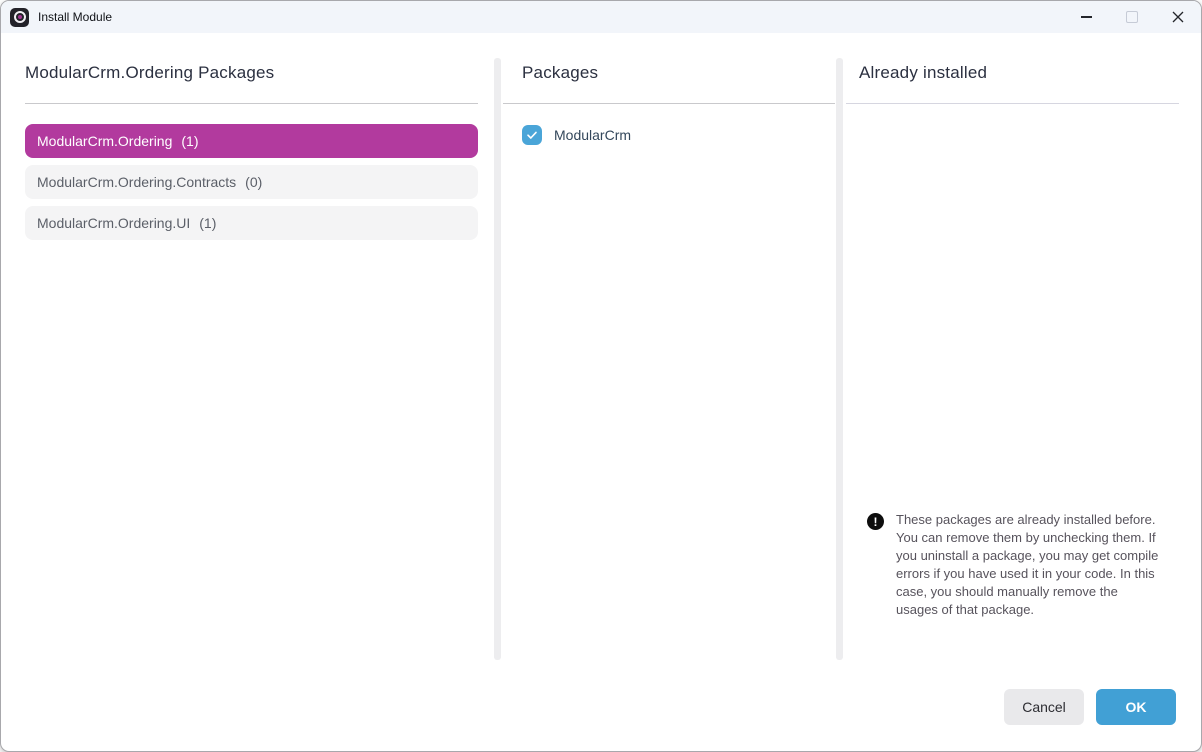 Image resolution: width=1202 pixels, height=752 pixels. Describe the element at coordinates (839, 359) in the screenshot. I see `splitter-right` at that location.